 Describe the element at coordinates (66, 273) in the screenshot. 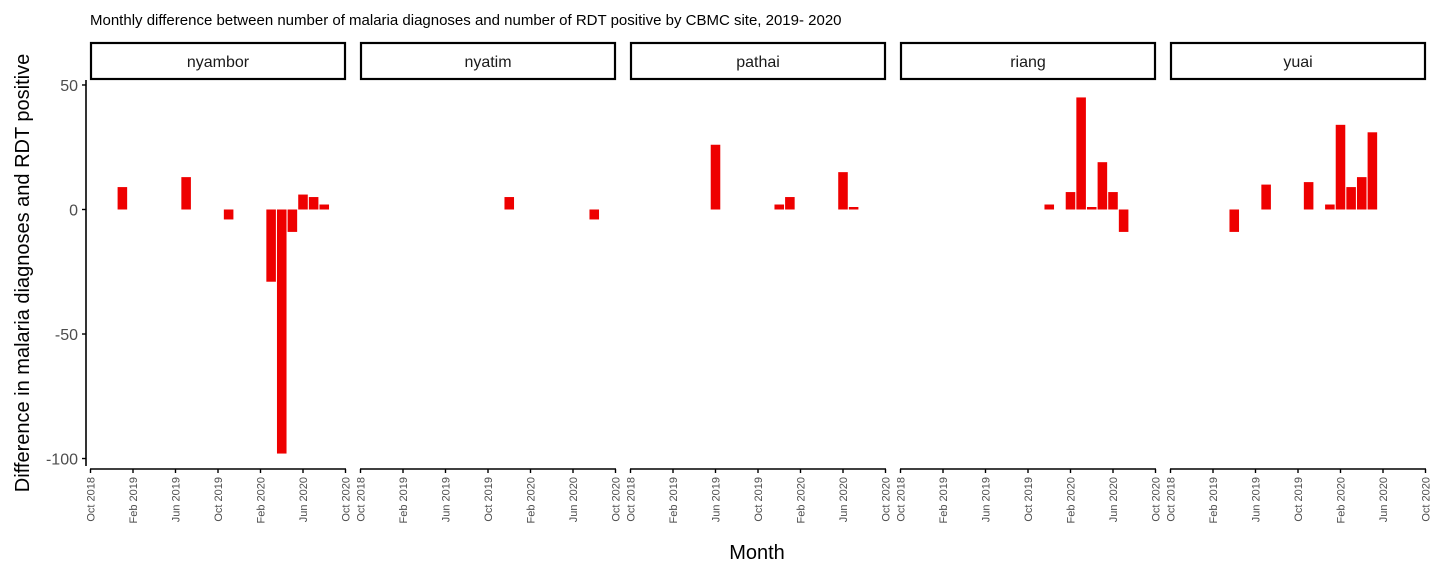

I see `y-axis: -100 -50 0 50` at that location.